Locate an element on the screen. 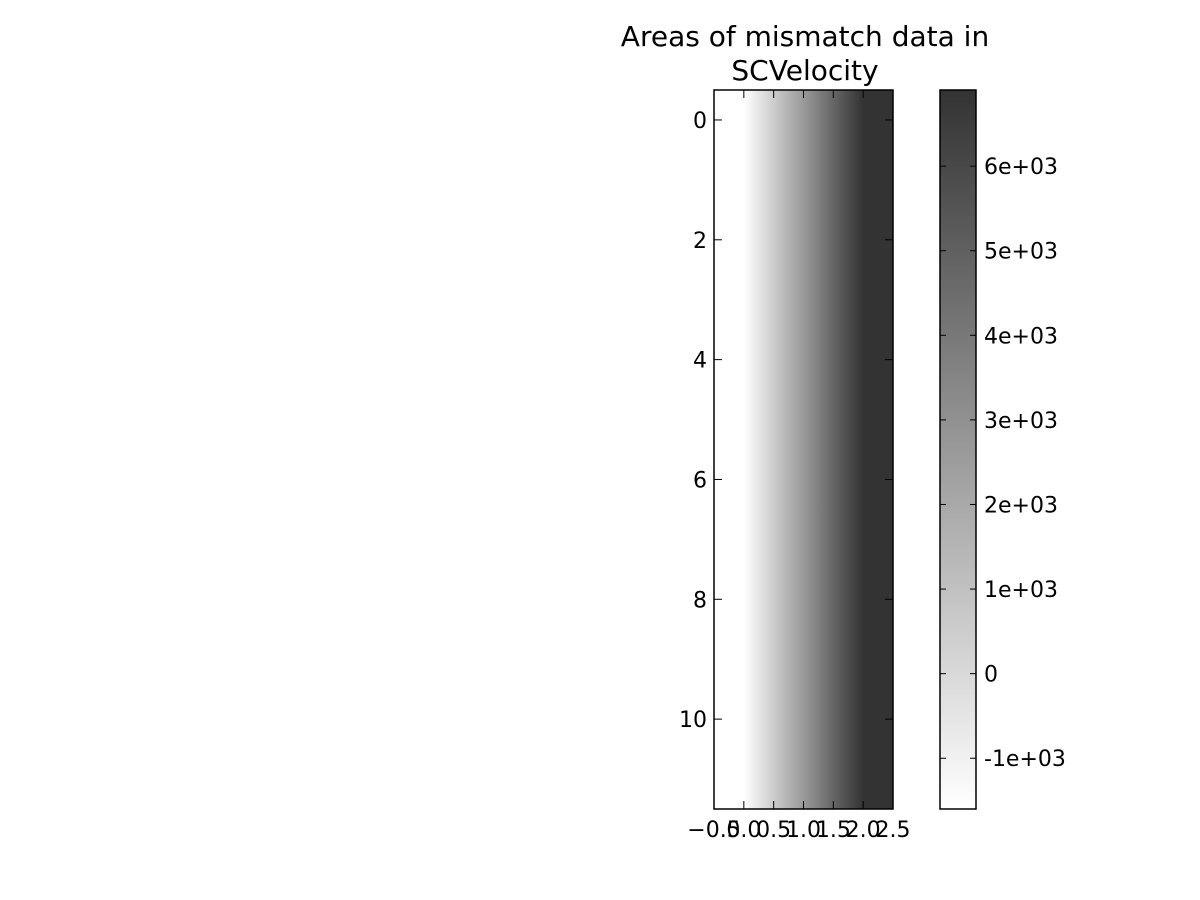 The height and width of the screenshot is (900, 1200). x-tick-label: −0.5 is located at coordinates (713, 830).